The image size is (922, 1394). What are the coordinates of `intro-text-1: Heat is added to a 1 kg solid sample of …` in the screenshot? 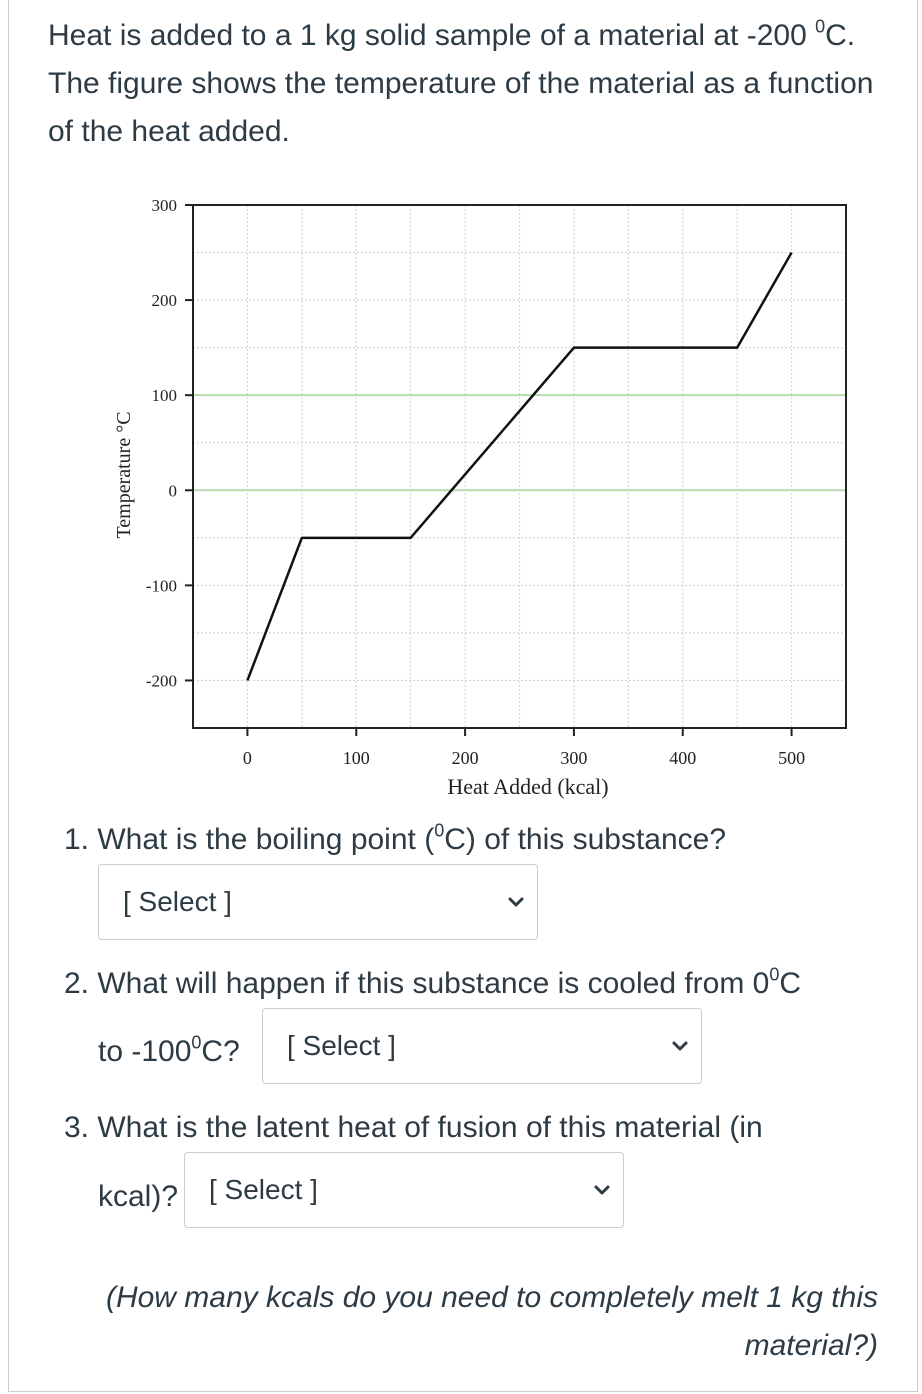 It's located at (432, 35).